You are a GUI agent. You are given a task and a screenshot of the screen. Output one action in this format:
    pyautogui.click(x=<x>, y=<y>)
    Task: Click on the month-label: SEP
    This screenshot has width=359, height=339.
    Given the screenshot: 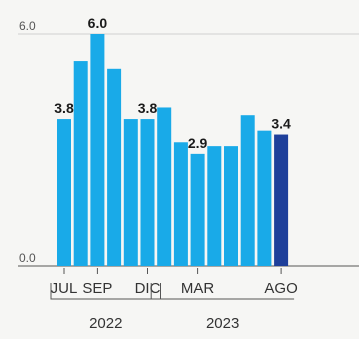 What is the action you would take?
    pyautogui.click(x=97, y=288)
    